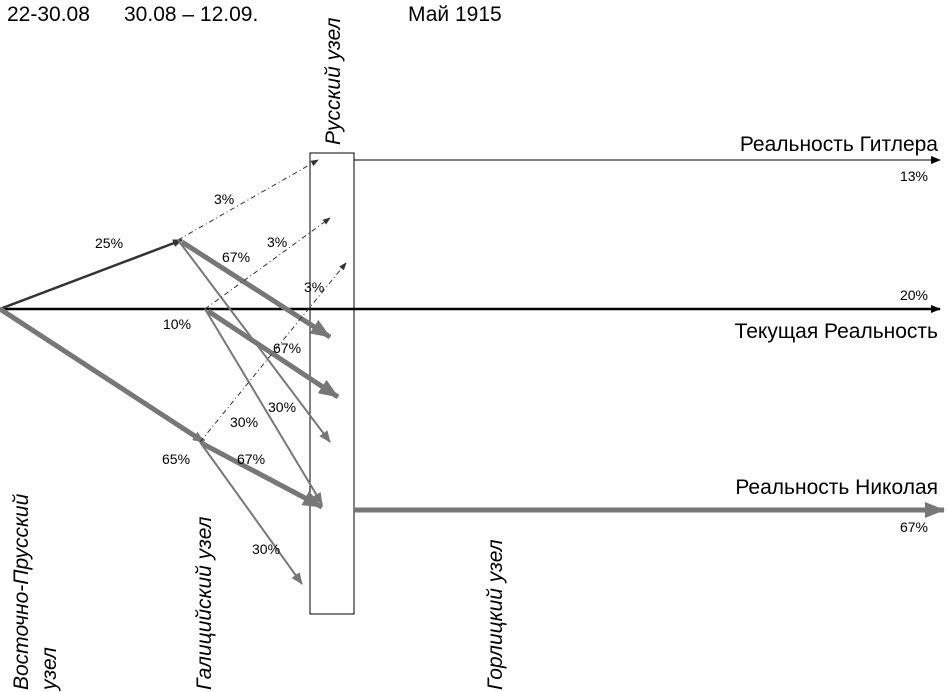 This screenshot has width=948, height=692. I want to click on nikolai-reality-value: 67%, so click(914, 527).